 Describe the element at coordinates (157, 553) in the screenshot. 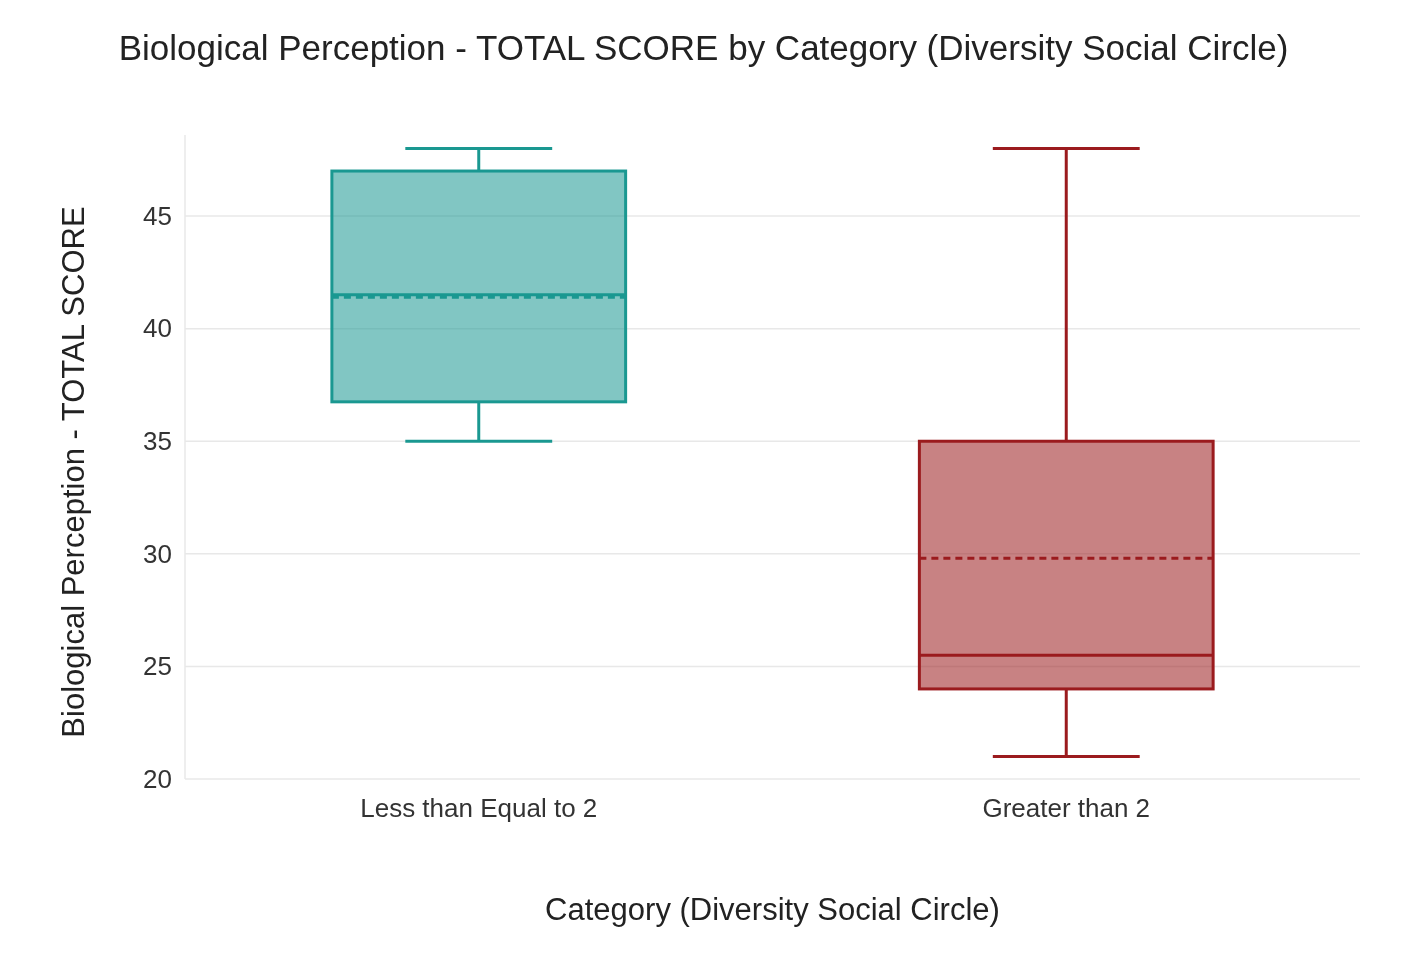

I see `y-tick-label: 30` at that location.